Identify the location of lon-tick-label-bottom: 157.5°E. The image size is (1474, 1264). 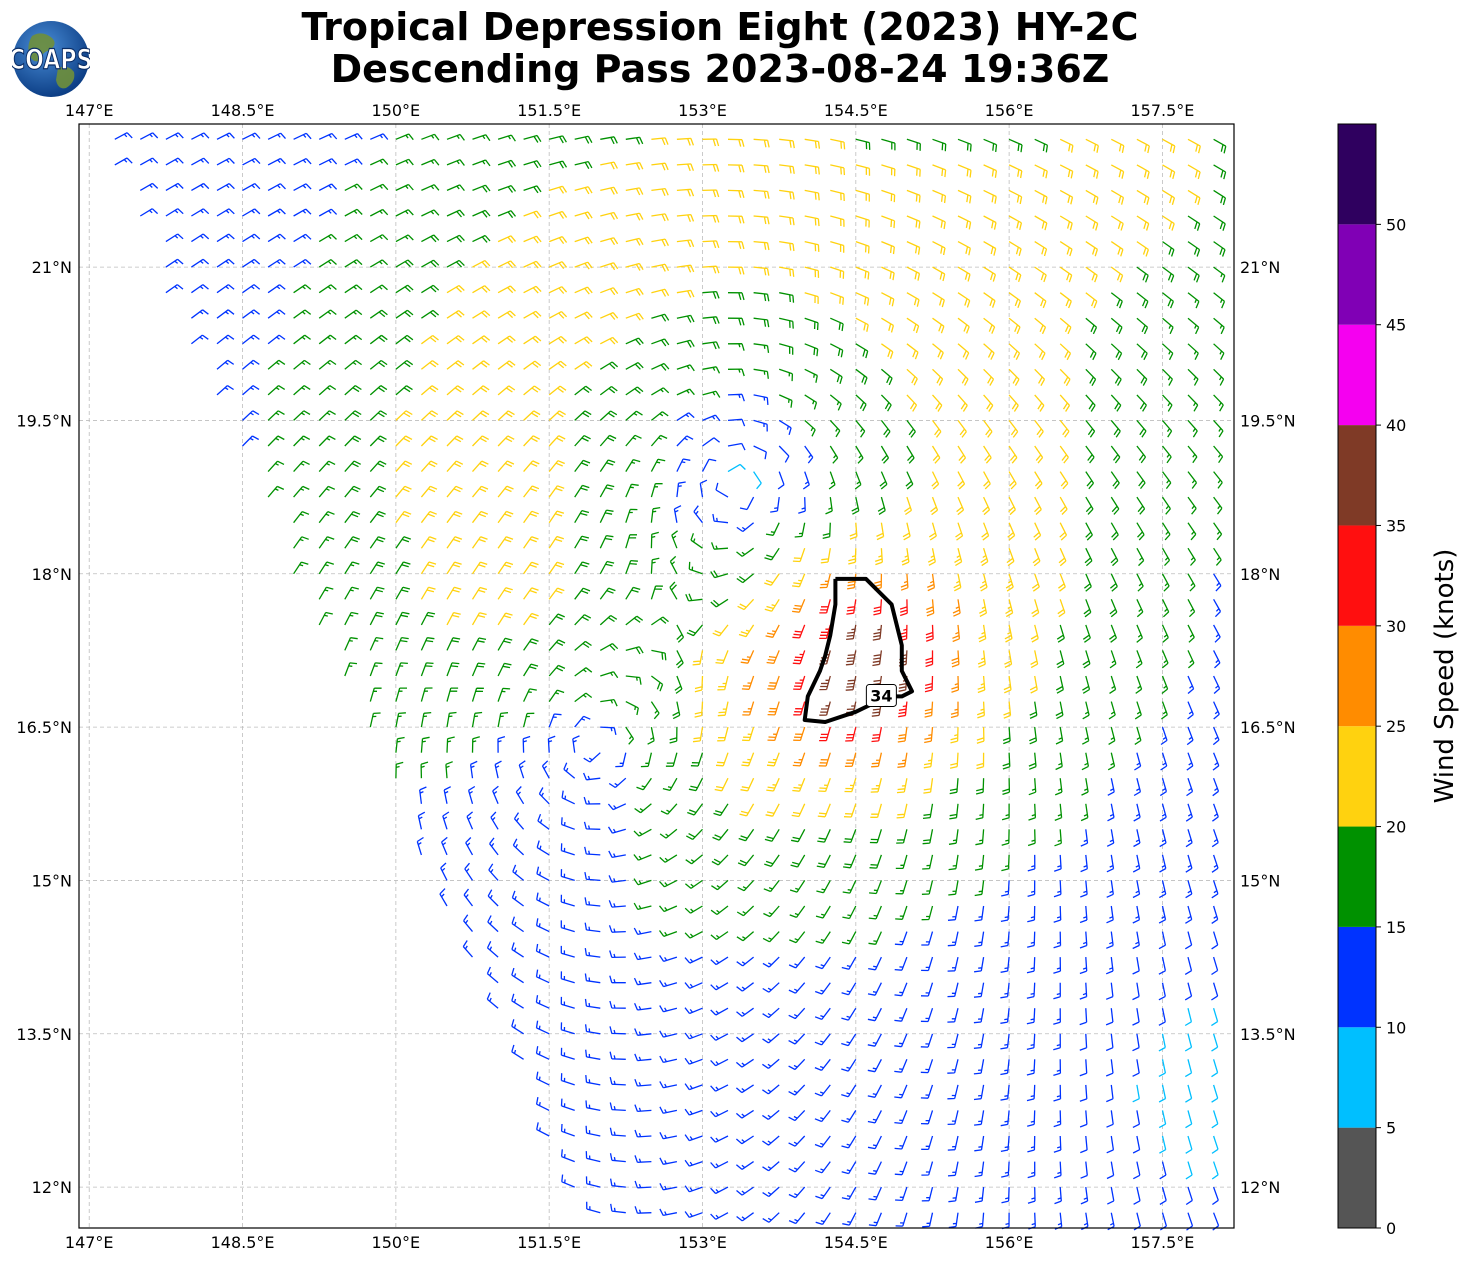
(1162, 1242).